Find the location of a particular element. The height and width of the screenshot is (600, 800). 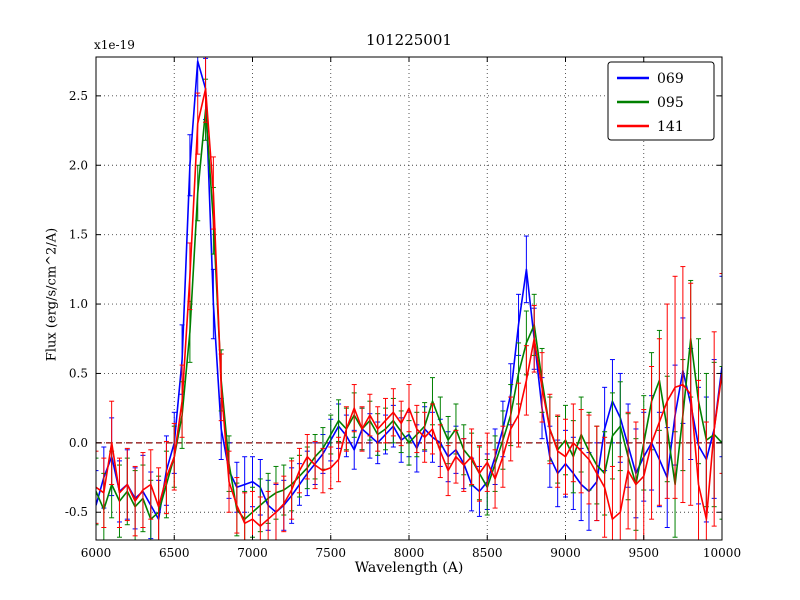

y-offset-label: x1e-19 is located at coordinates (114, 45).